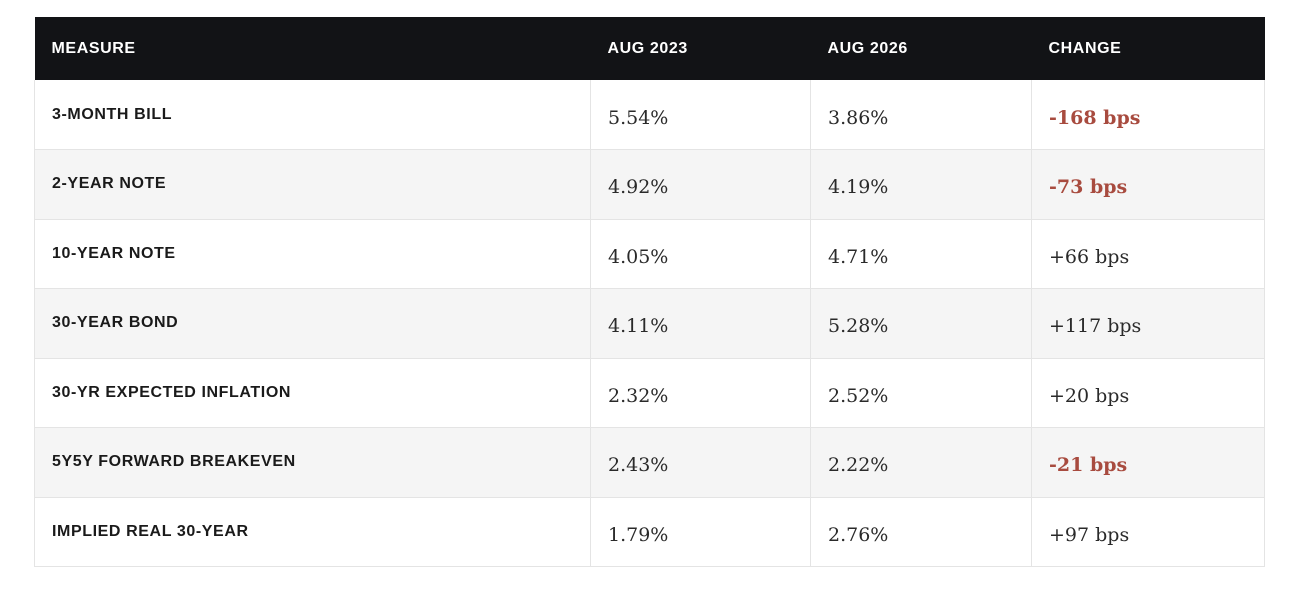 This screenshot has height=612, width=1312. What do you see at coordinates (1148, 115) in the screenshot?
I see `cell-change: -168 bps` at bounding box center [1148, 115].